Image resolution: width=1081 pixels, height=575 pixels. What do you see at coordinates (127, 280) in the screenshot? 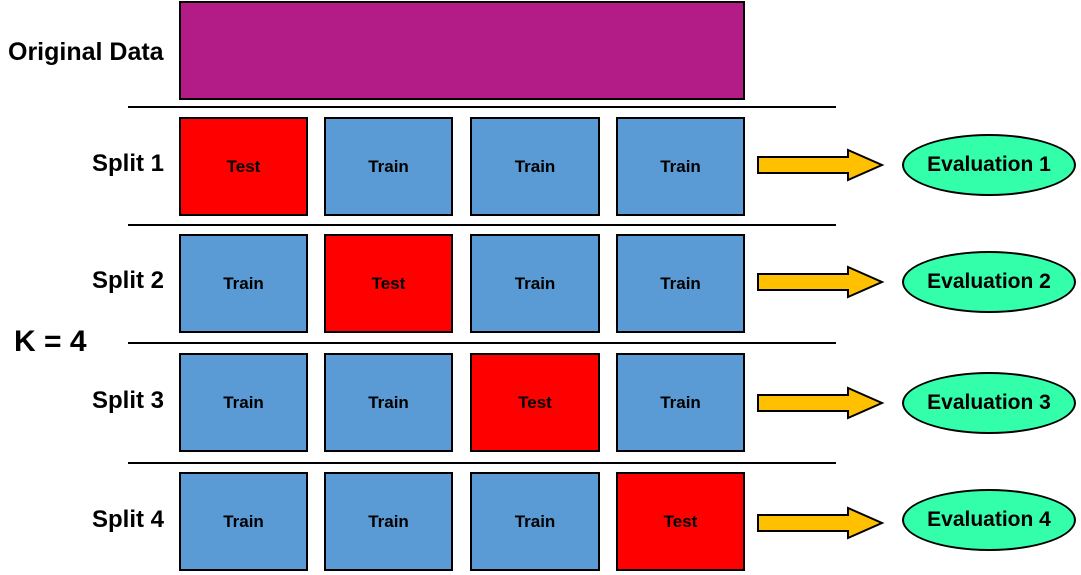
I see `split-2-label: Split 2` at bounding box center [127, 280].